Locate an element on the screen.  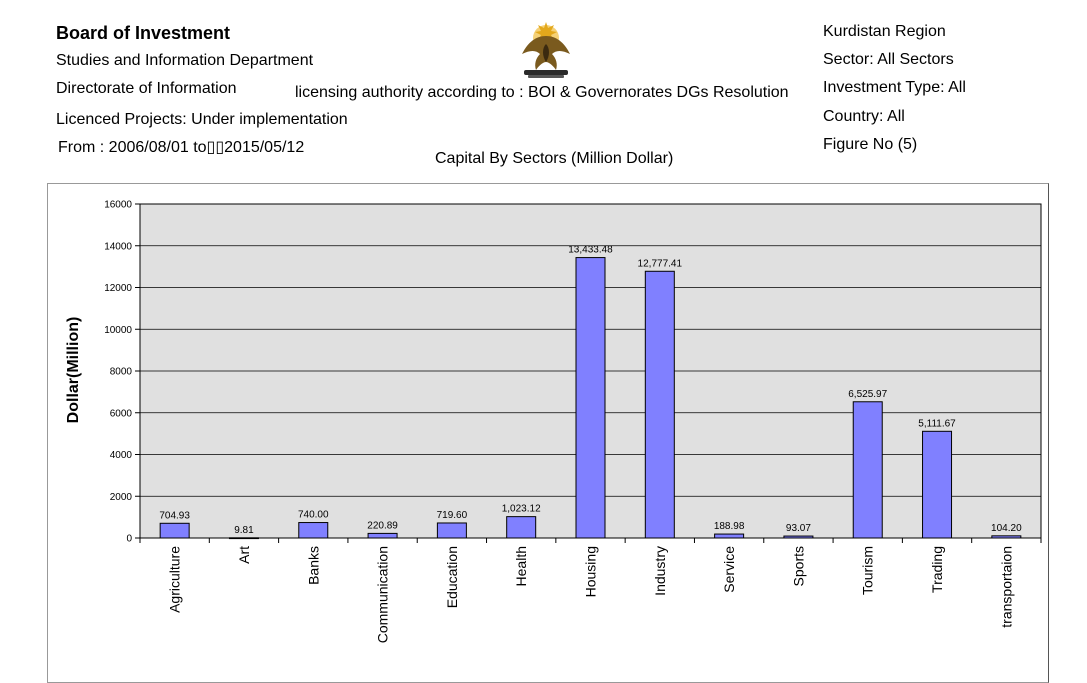
category-label: Service is located at coordinates (729, 569).